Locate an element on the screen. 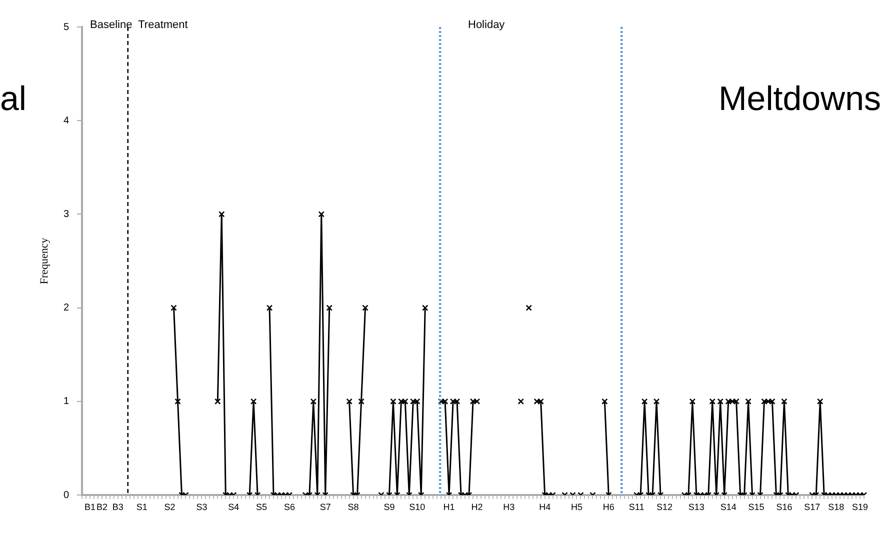 Image resolution: width=887 pixels, height=538 pixels. y-tick-label: 4 is located at coordinates (66, 120).